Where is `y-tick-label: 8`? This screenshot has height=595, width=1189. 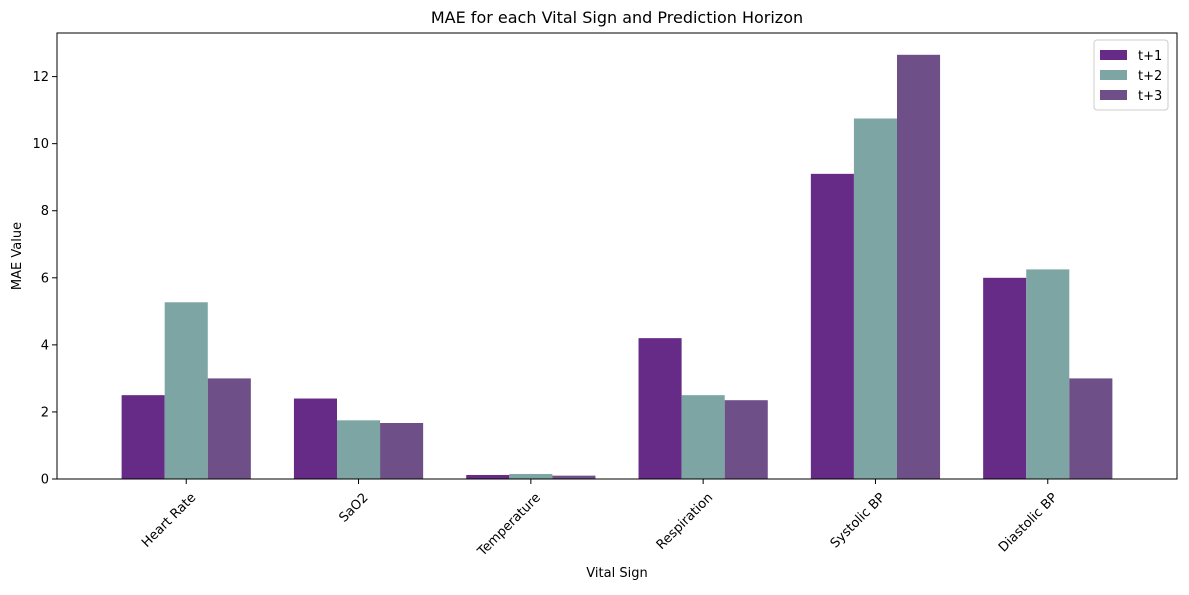
y-tick-label: 8 is located at coordinates (45, 211).